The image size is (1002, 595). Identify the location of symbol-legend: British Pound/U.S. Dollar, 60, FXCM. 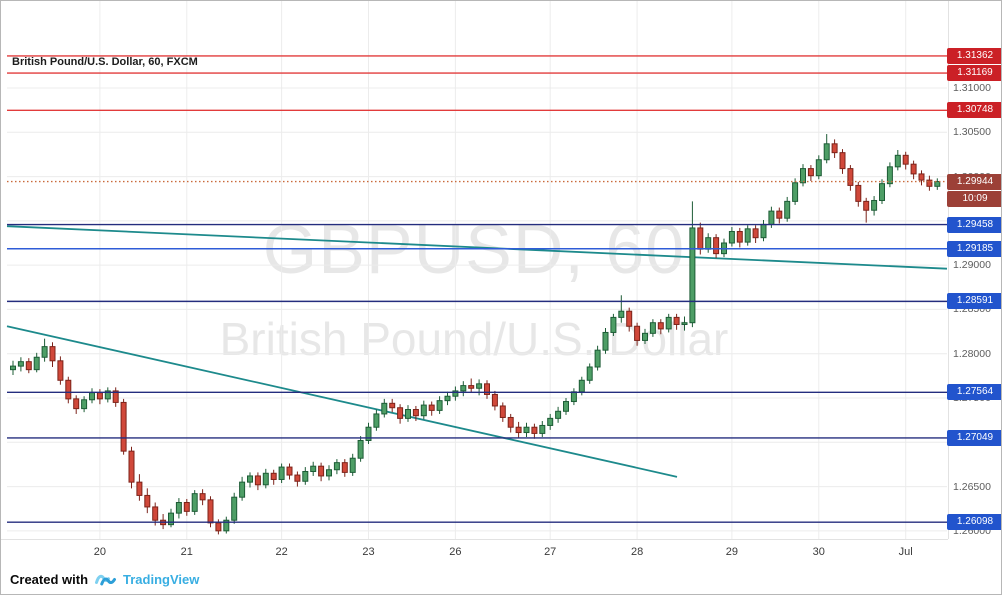
(105, 62).